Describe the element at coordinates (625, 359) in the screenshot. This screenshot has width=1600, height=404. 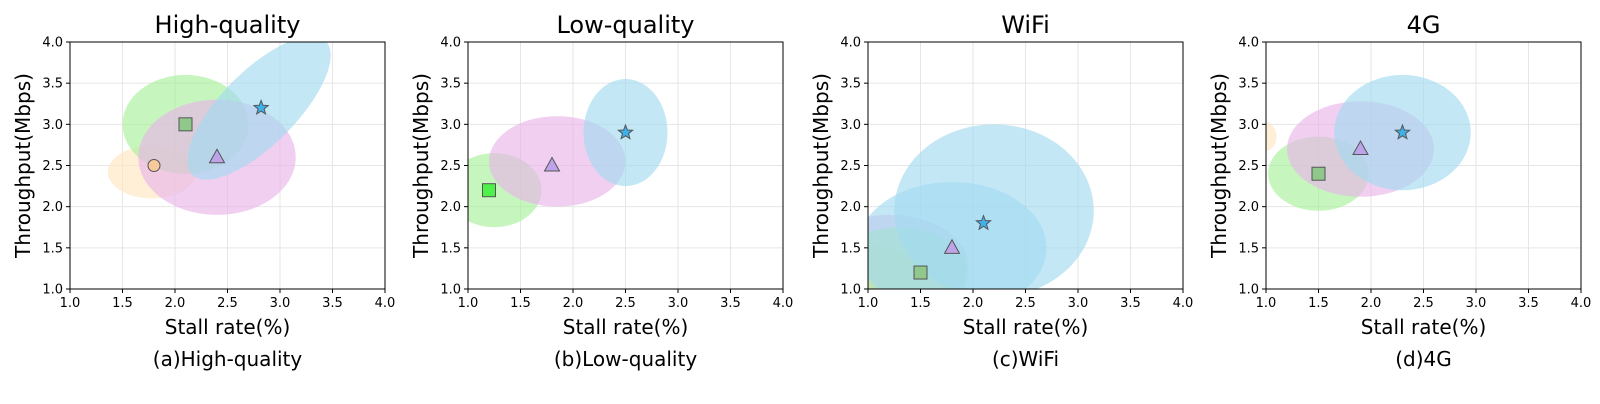
I see `subfigure-caption: (b)Low-quality` at that location.